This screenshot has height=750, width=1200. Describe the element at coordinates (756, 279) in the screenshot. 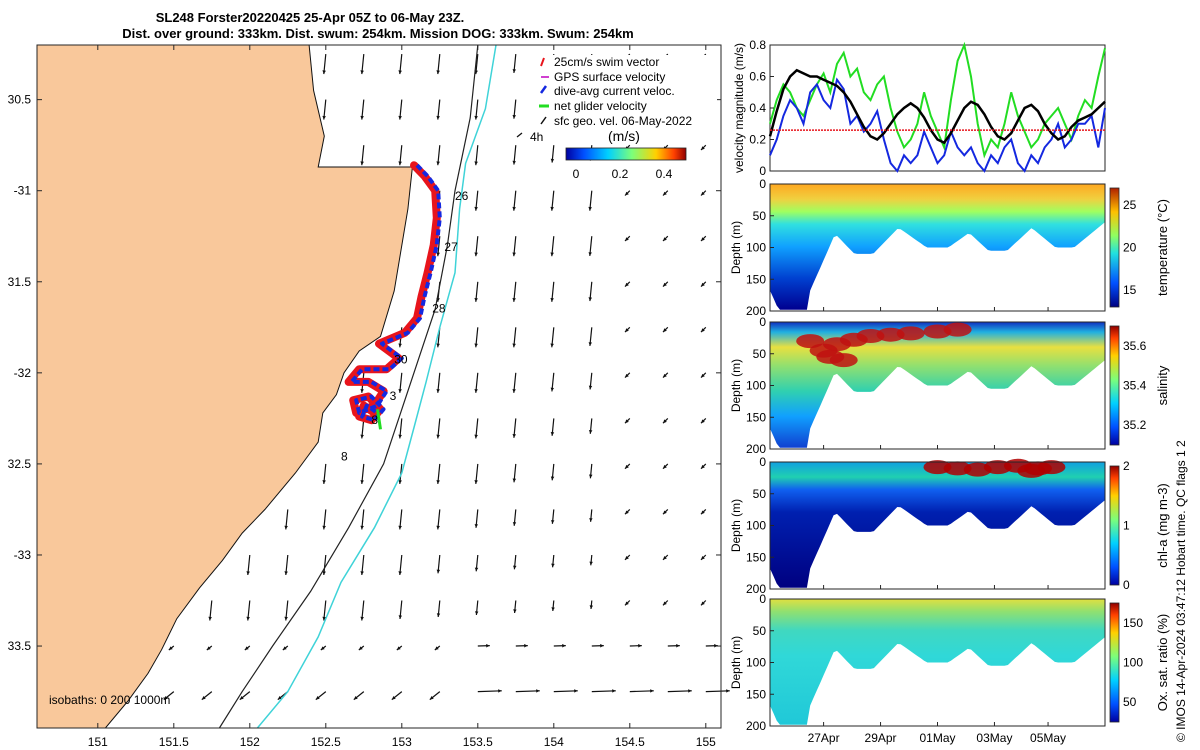

I see `temperature-ytick-label: 150` at that location.